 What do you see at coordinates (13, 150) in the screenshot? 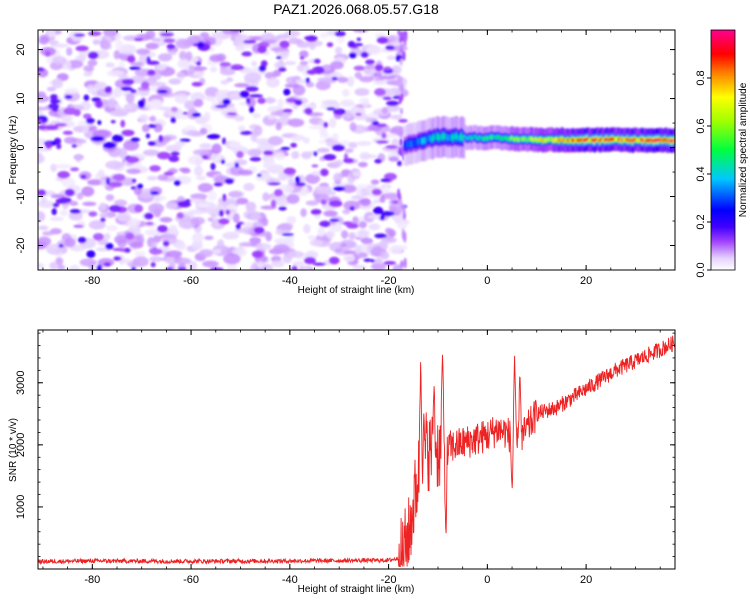
I see `spectrogram-y-label: Frequency (Hz)` at bounding box center [13, 150].